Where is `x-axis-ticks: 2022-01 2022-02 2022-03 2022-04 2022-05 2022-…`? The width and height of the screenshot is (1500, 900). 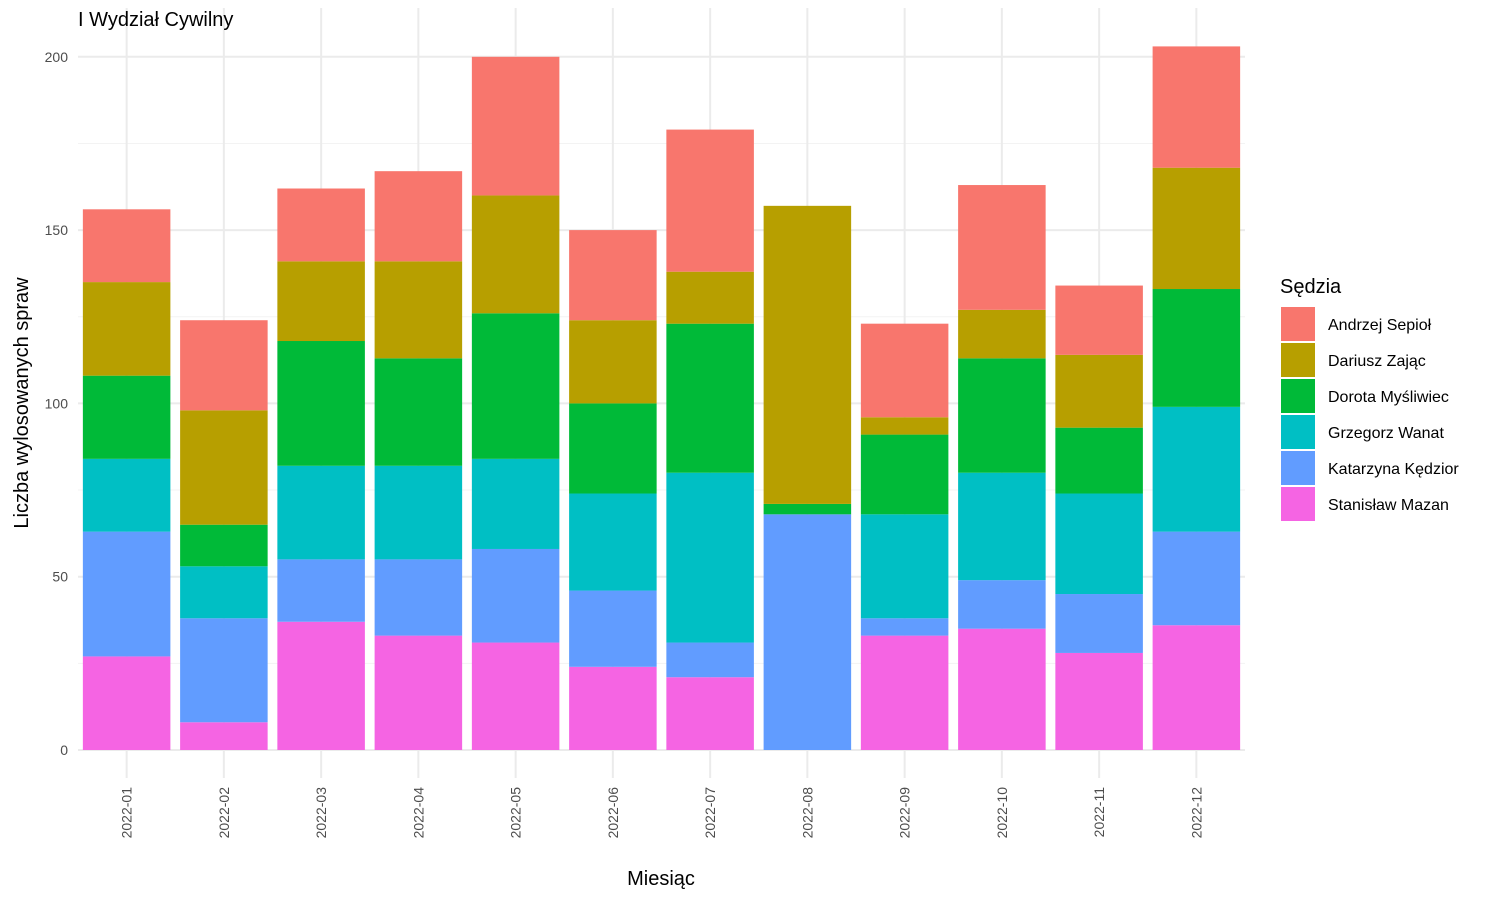 x-axis-ticks: 2022-01 2022-02 2022-03 2022-04 2022-05 2022-… is located at coordinates (662, 813).